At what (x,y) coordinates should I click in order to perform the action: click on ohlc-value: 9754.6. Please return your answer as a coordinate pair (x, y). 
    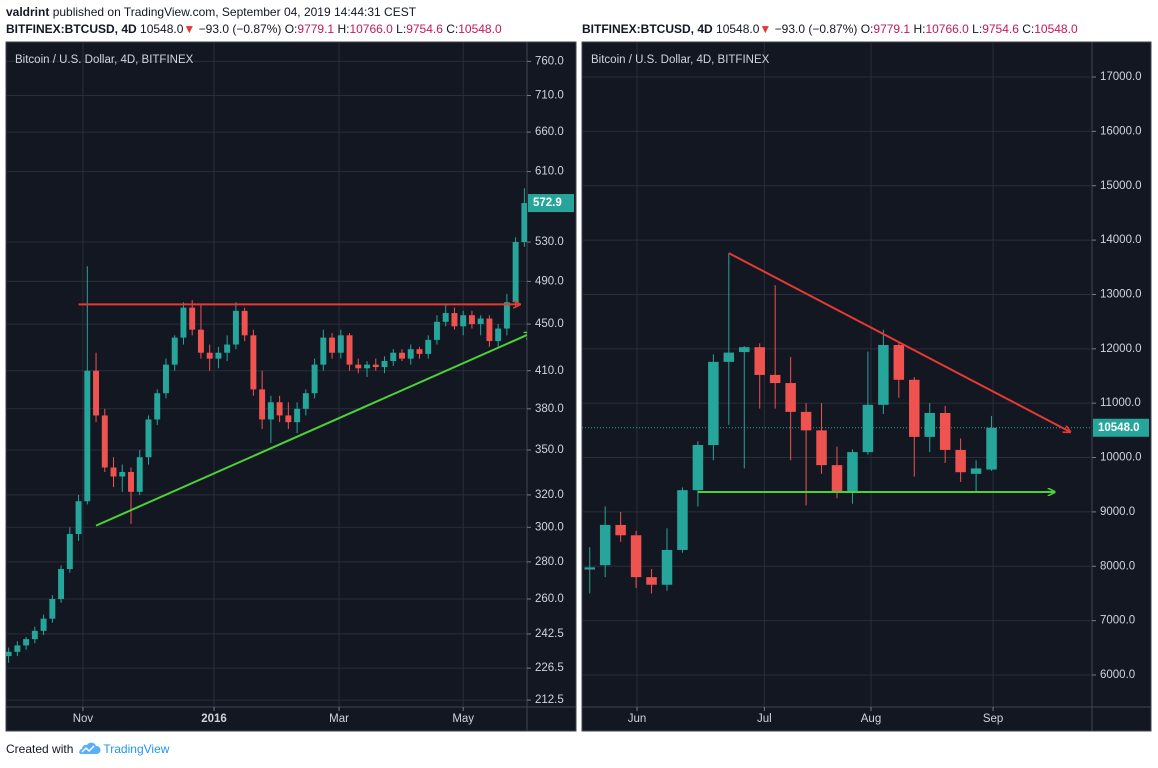
    Looking at the image, I should click on (424, 29).